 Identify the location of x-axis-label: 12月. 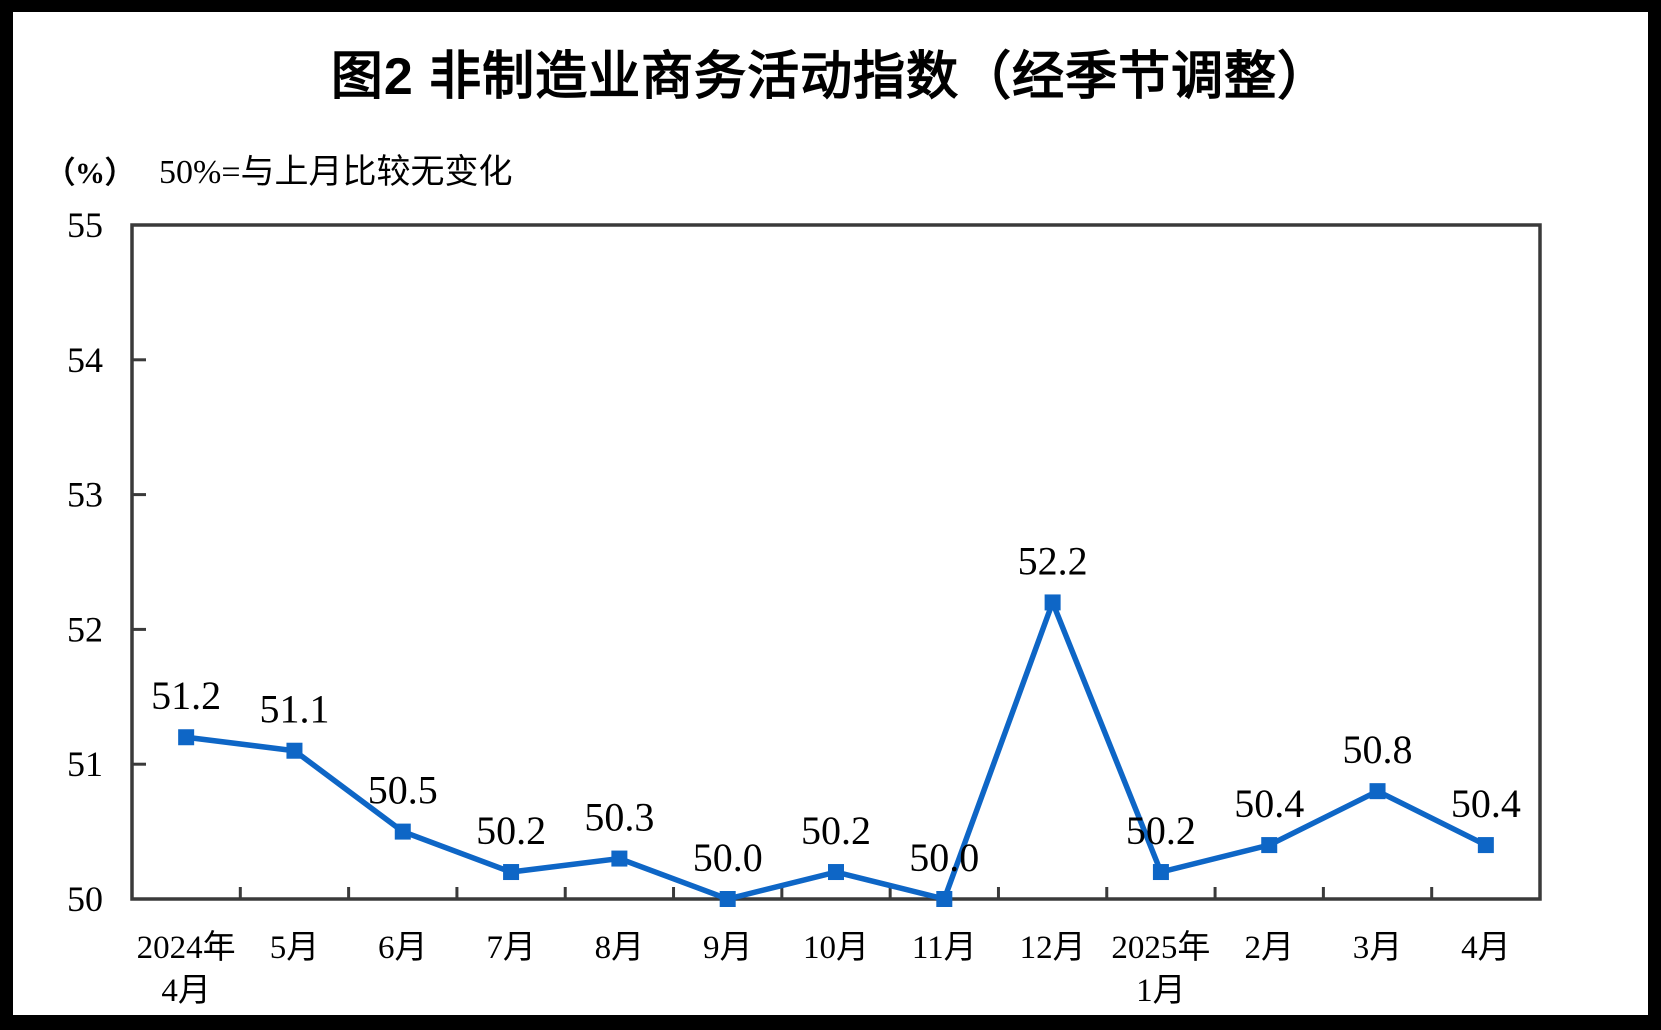
(1053, 948).